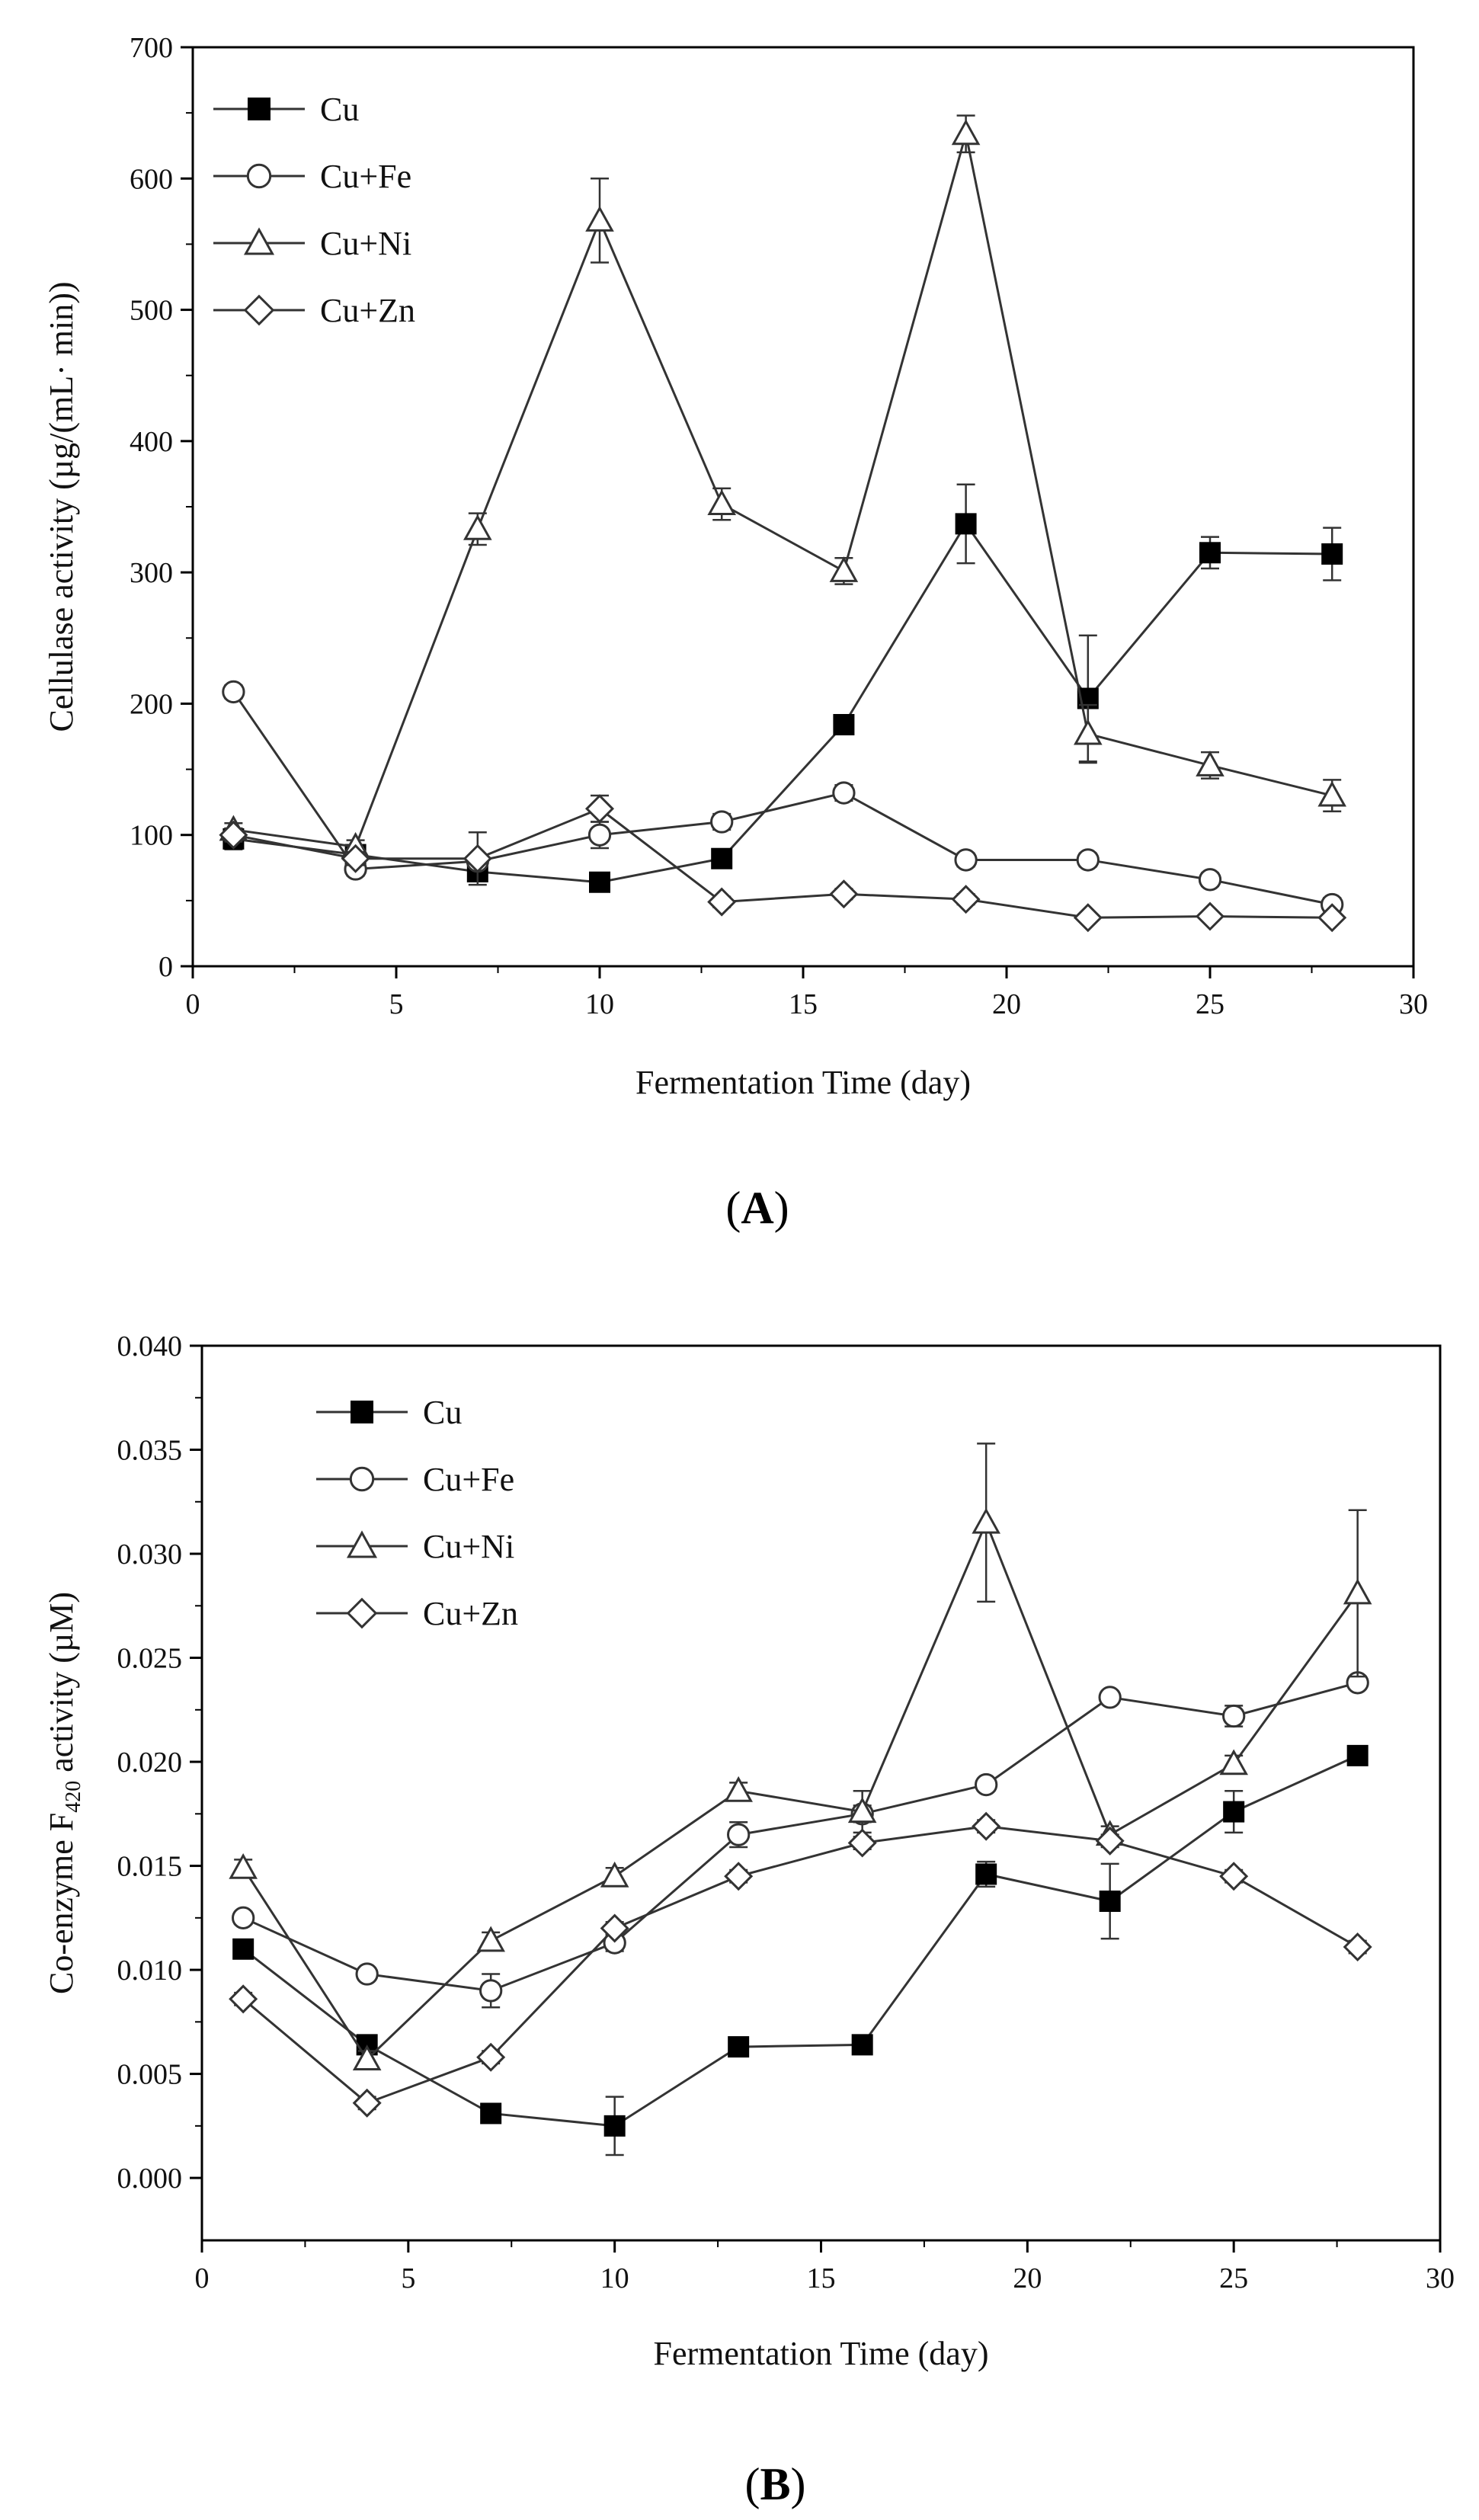 This screenshot has width=1479, height=2520. I want to click on legend-label: Cu+Fe, so click(365, 176).